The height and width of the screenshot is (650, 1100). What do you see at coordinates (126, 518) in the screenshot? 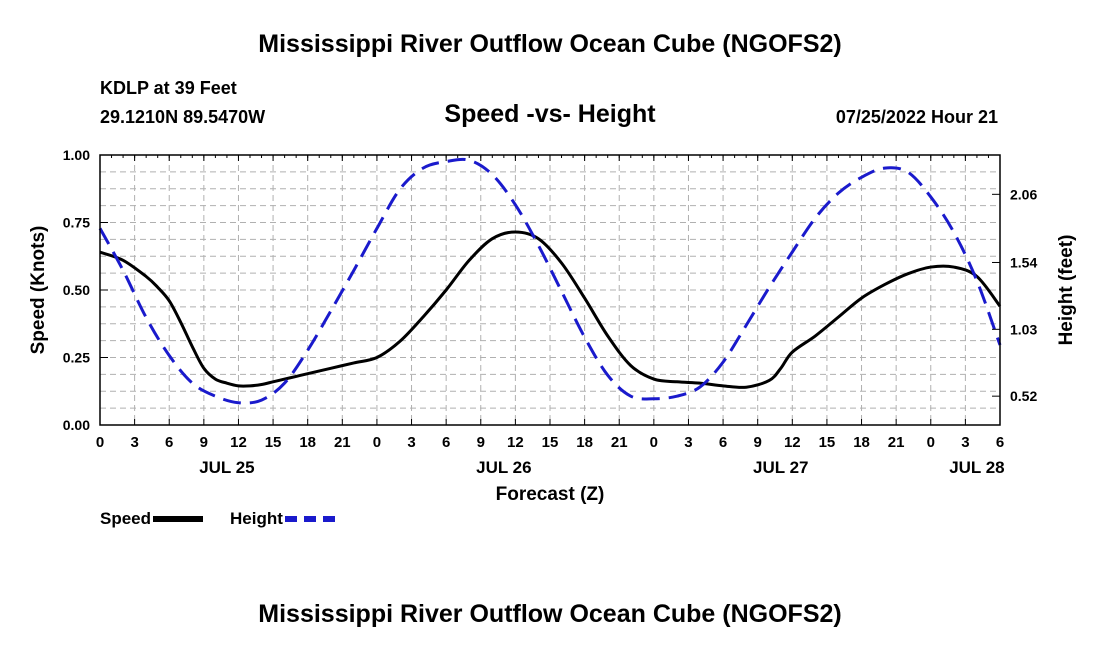
I see `legend-speed-label: Speed` at bounding box center [126, 518].